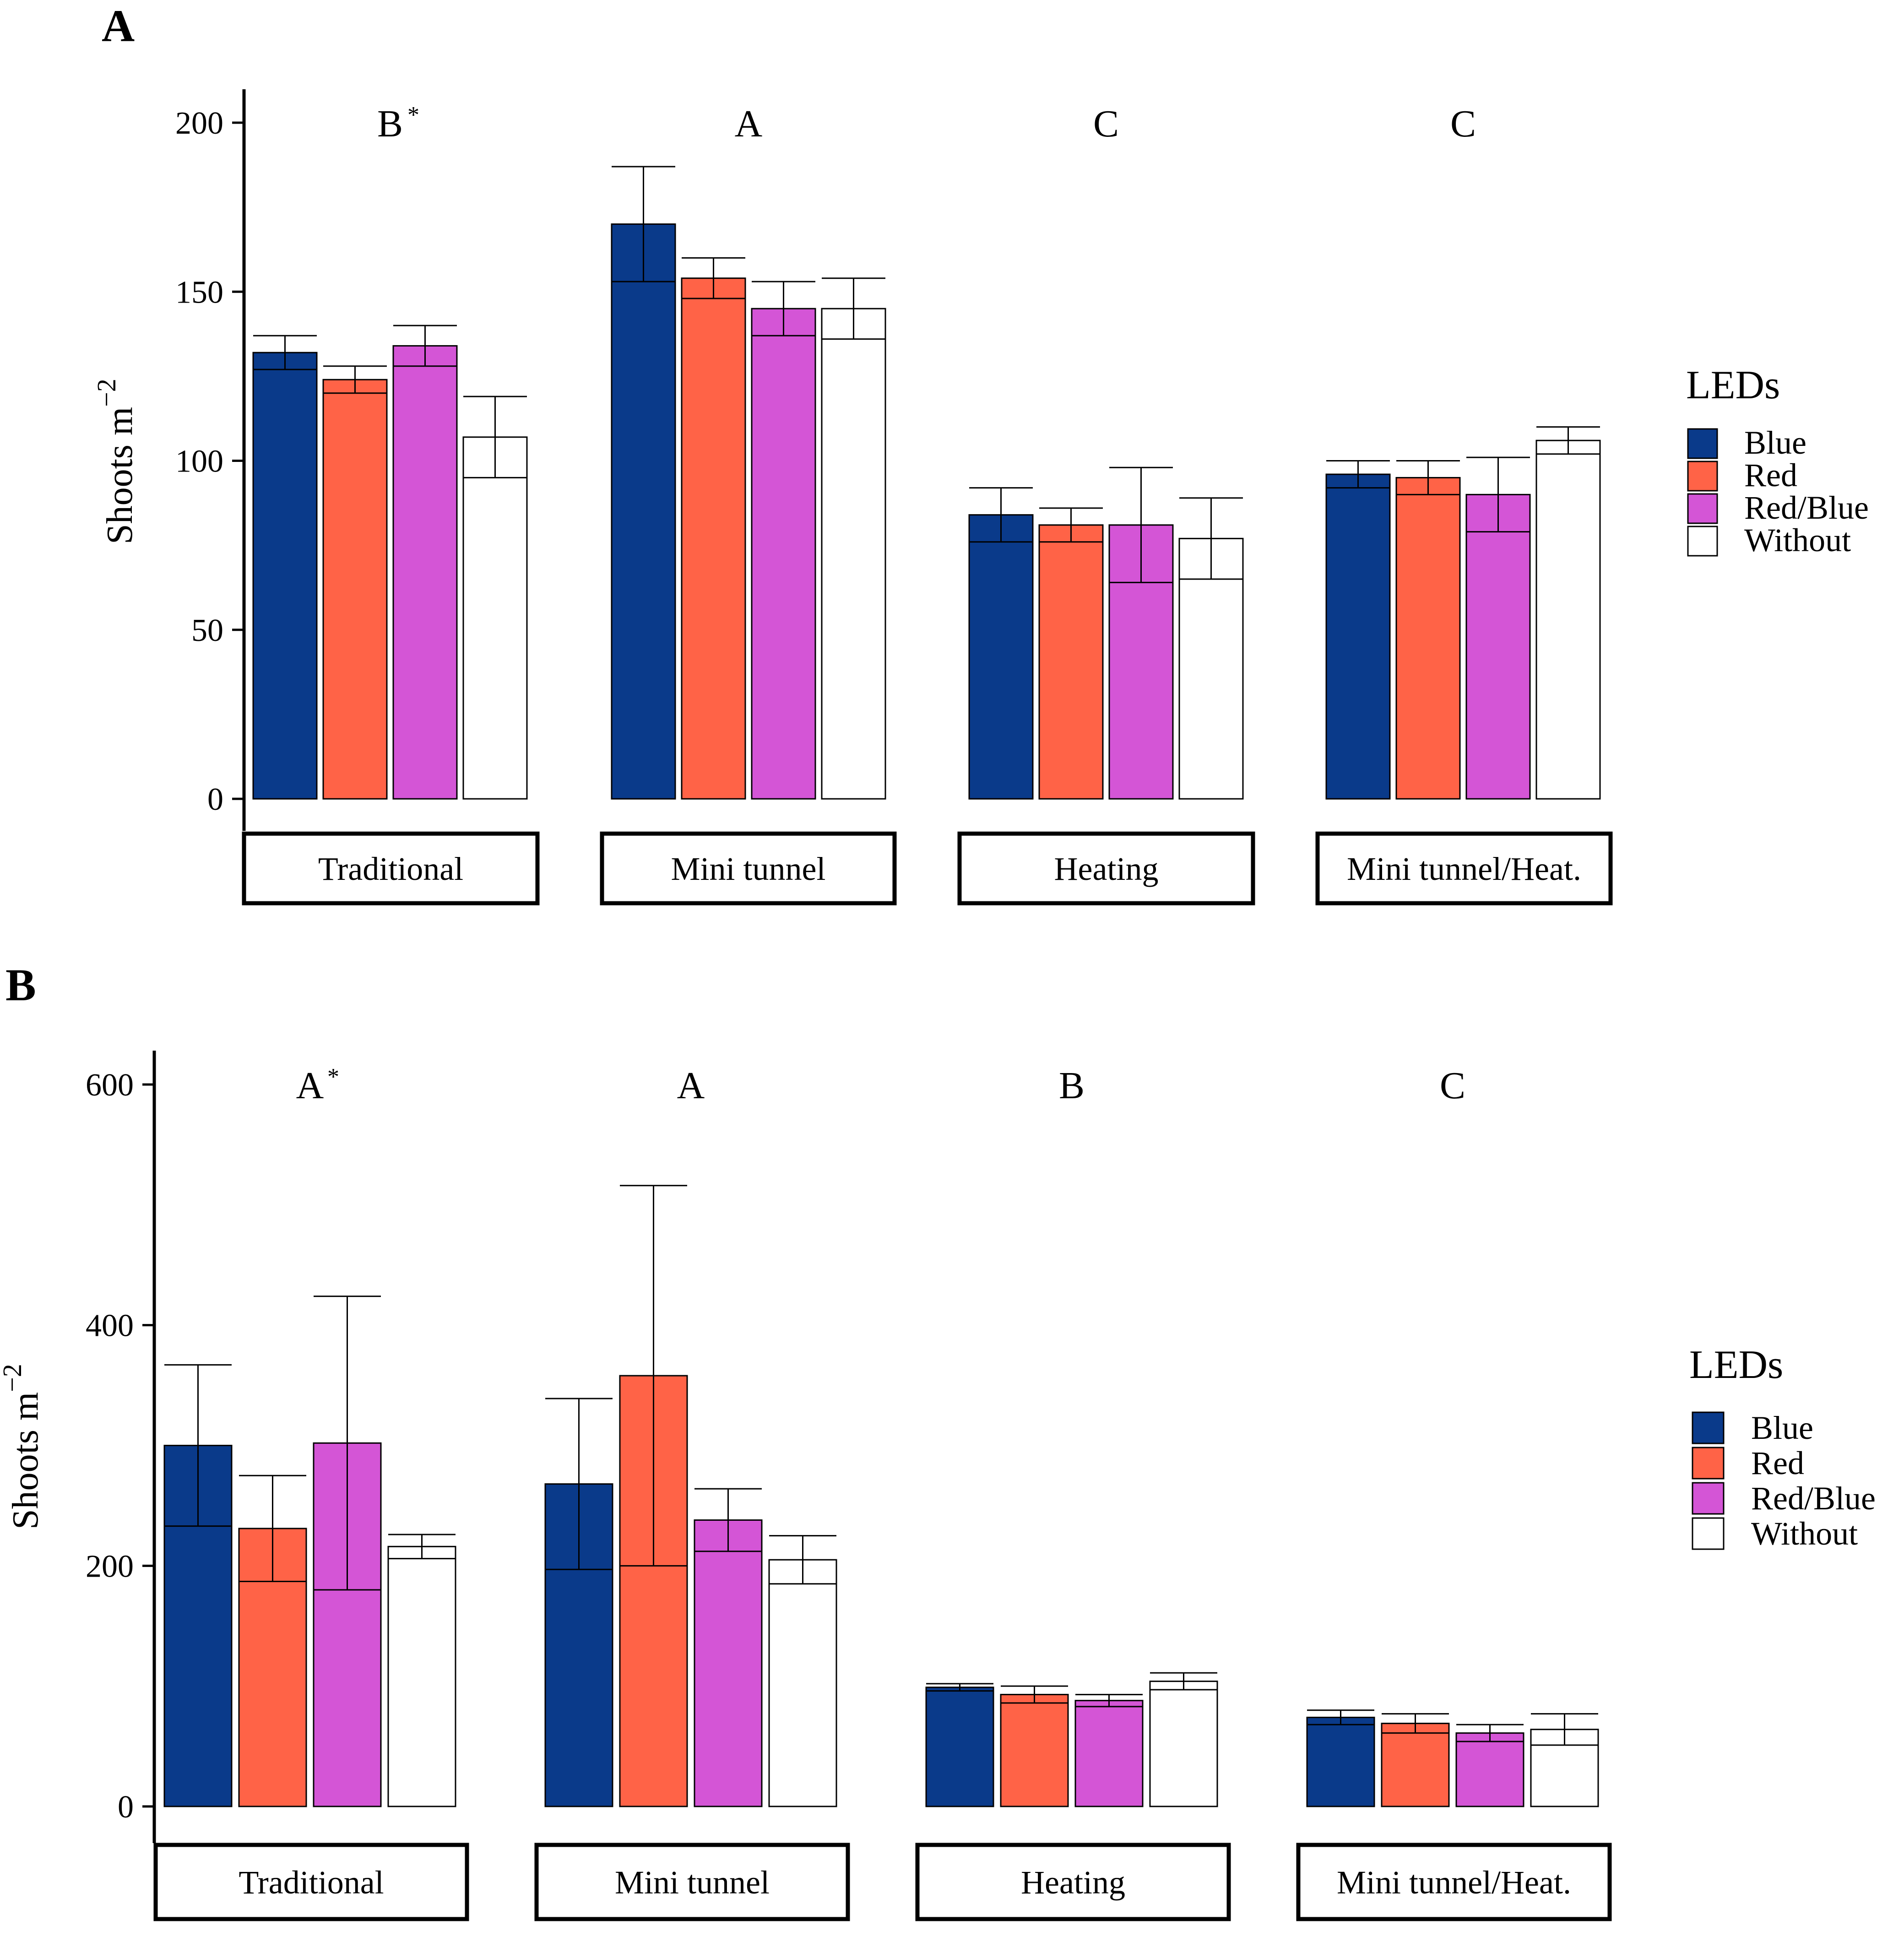 This screenshot has width=1904, height=1936. What do you see at coordinates (118, 25) in the screenshot?
I see `panel-label: A` at bounding box center [118, 25].